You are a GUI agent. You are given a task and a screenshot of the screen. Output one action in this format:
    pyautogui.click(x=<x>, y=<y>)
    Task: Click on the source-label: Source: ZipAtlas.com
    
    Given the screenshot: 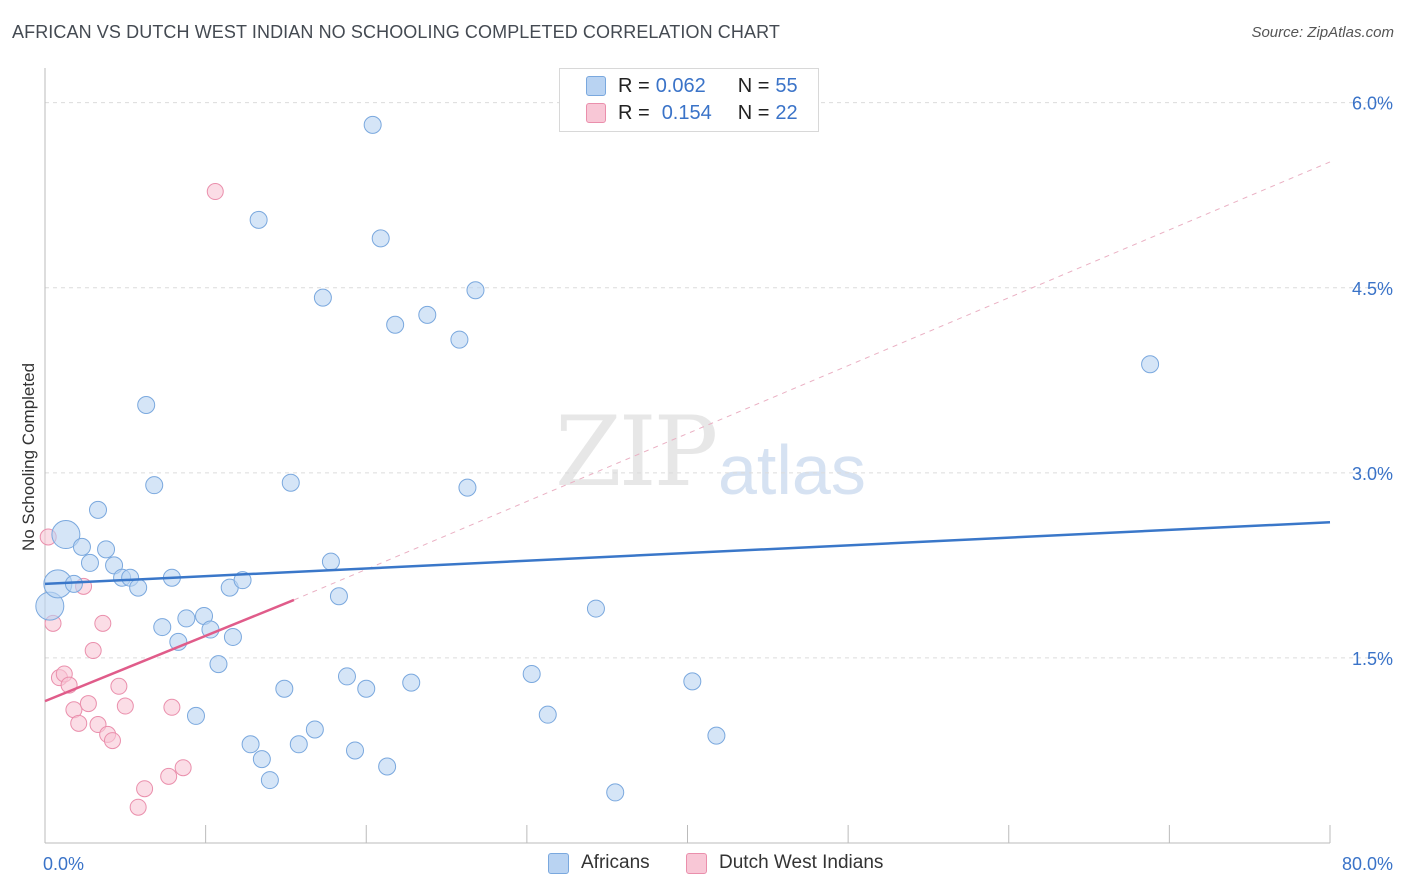 What is the action you would take?
    pyautogui.click(x=1322, y=32)
    